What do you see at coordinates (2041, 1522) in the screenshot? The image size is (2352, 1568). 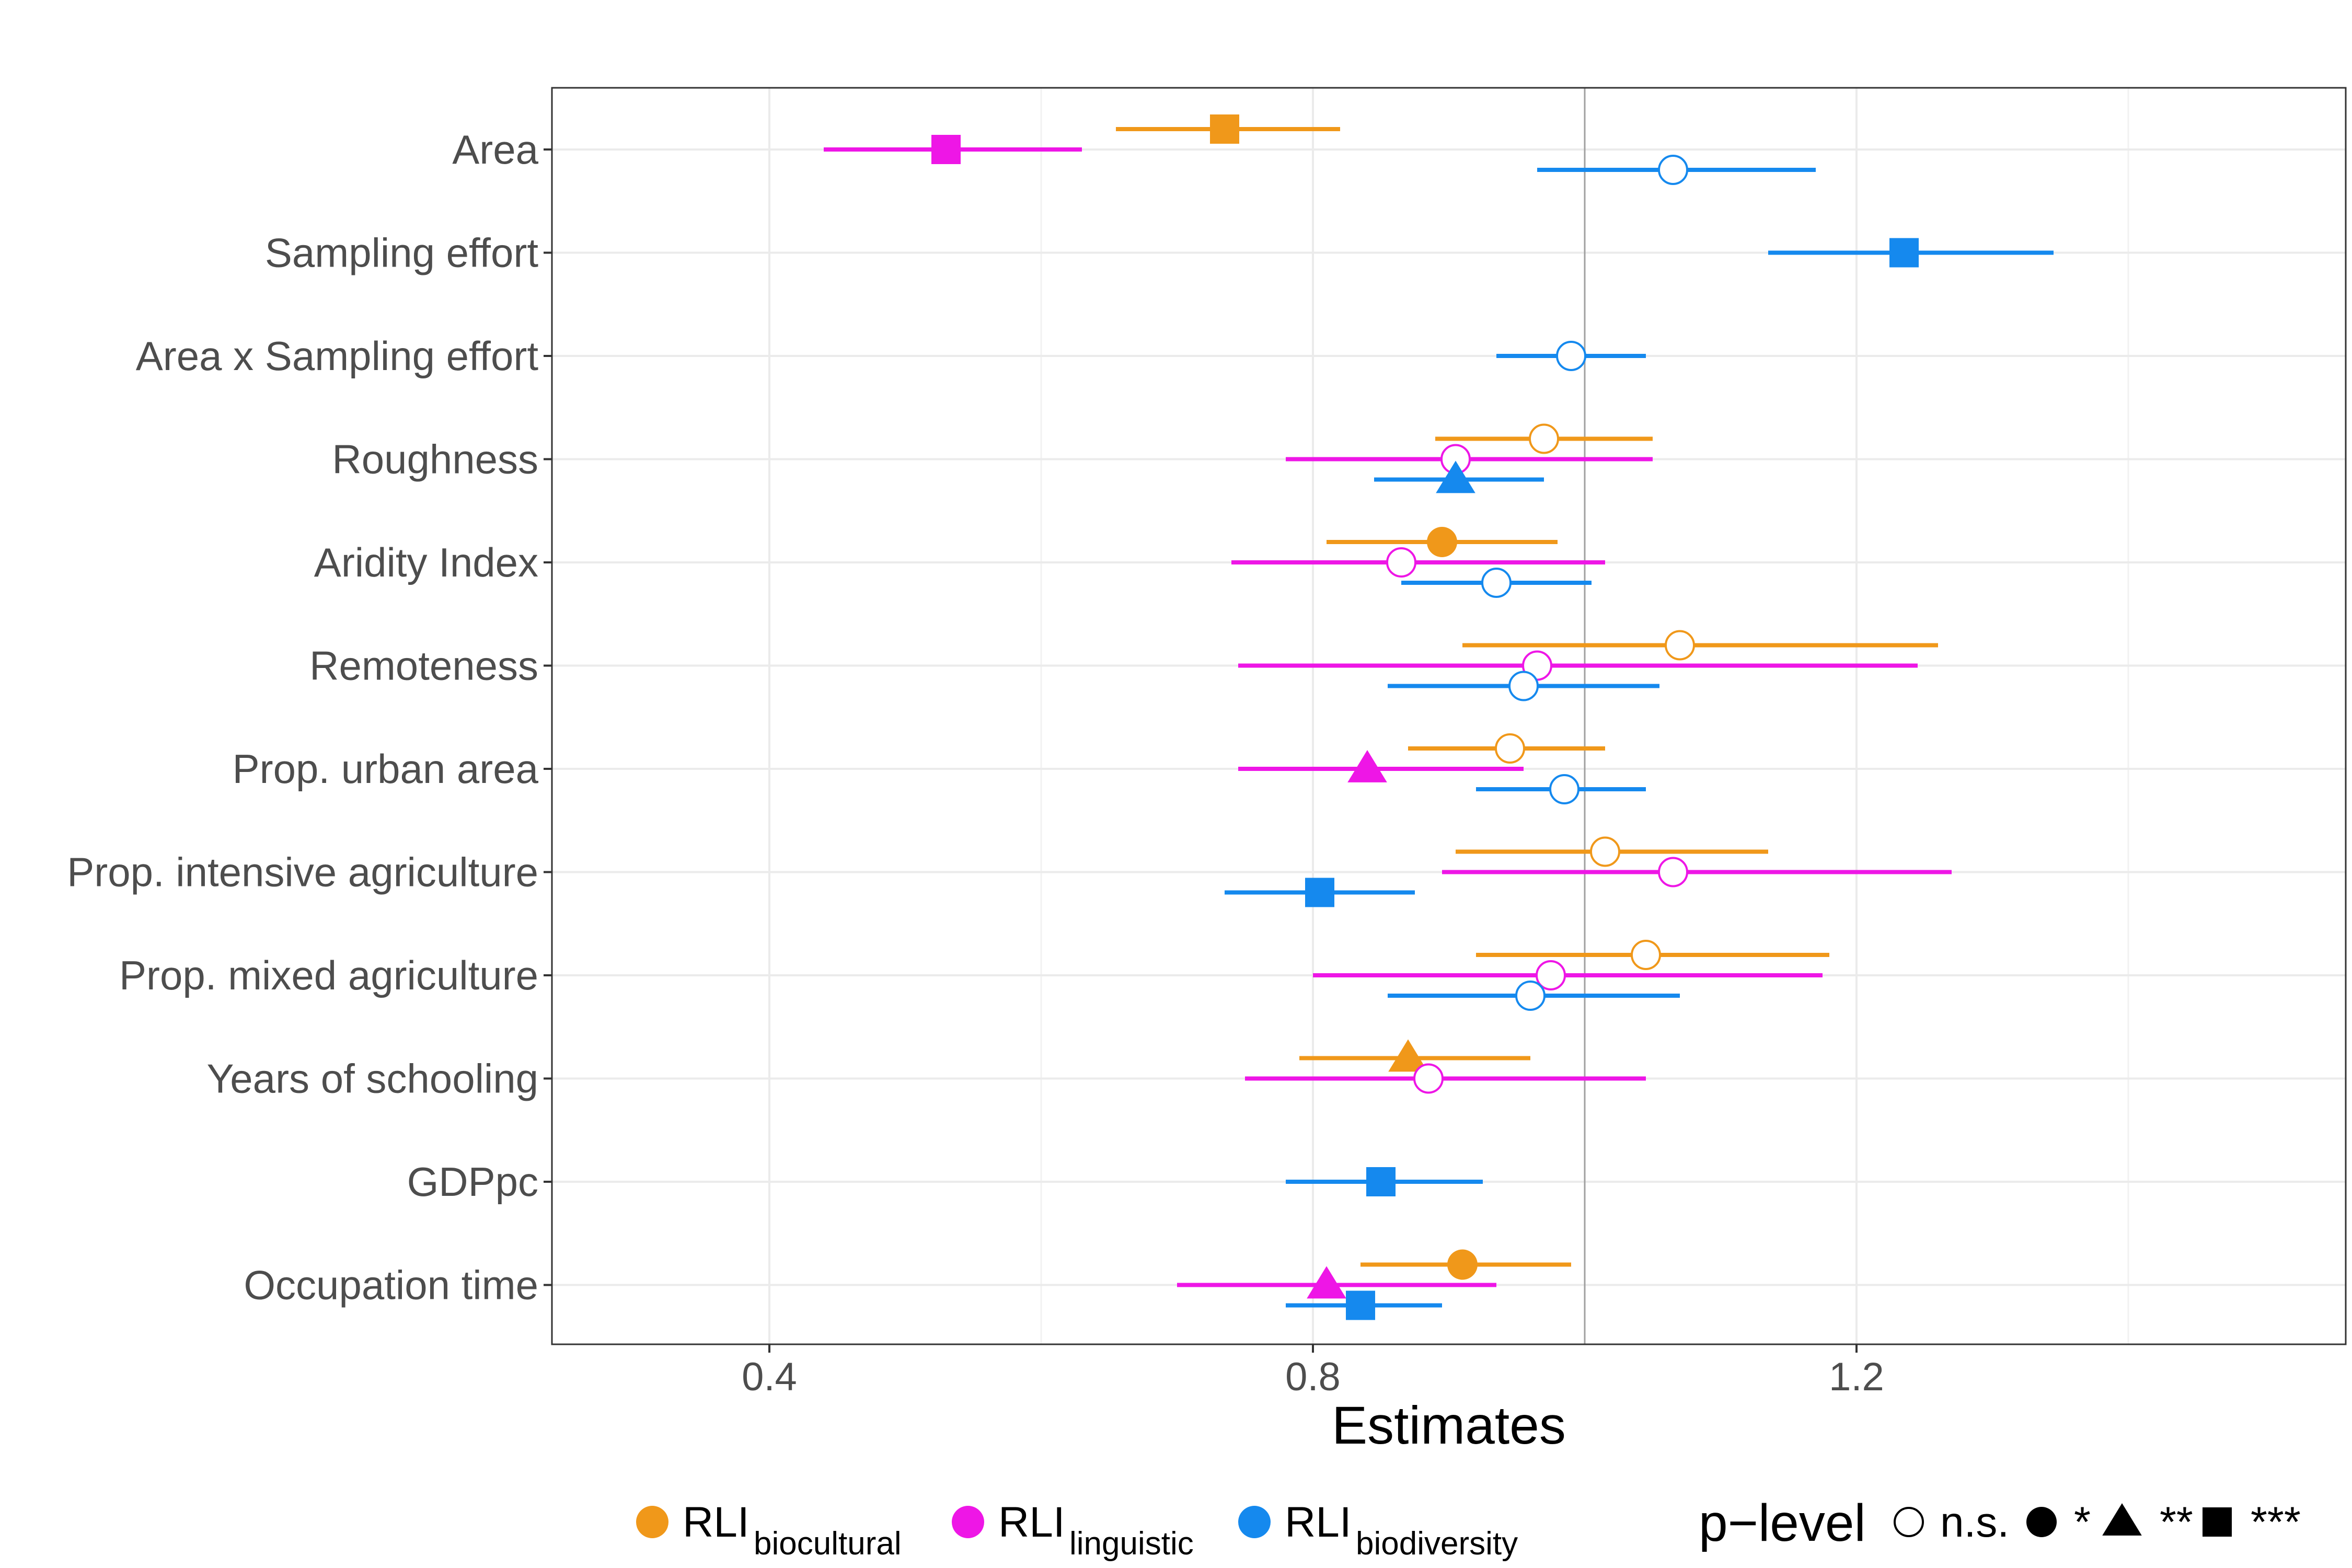 I see `shape-legend-key-filled-circle` at bounding box center [2041, 1522].